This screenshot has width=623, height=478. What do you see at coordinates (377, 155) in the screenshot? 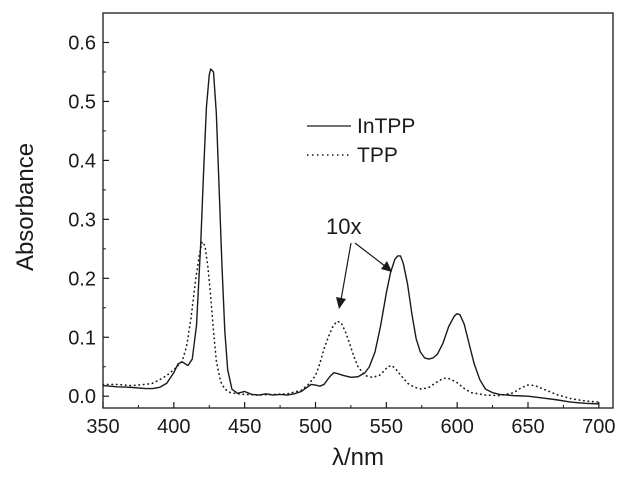
I see `legend-label-tpp: TPP` at bounding box center [377, 155].